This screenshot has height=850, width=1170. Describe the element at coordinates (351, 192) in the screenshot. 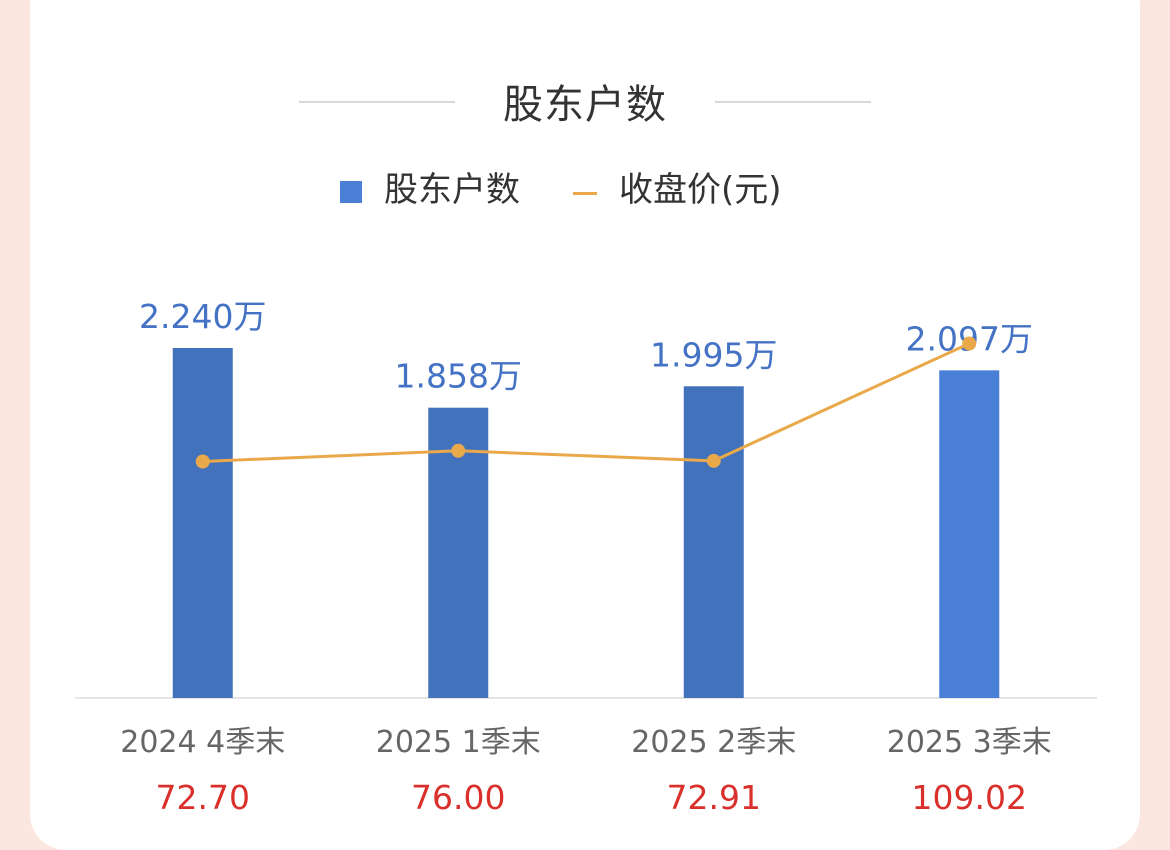

I see `legend-bar-swatch` at that location.